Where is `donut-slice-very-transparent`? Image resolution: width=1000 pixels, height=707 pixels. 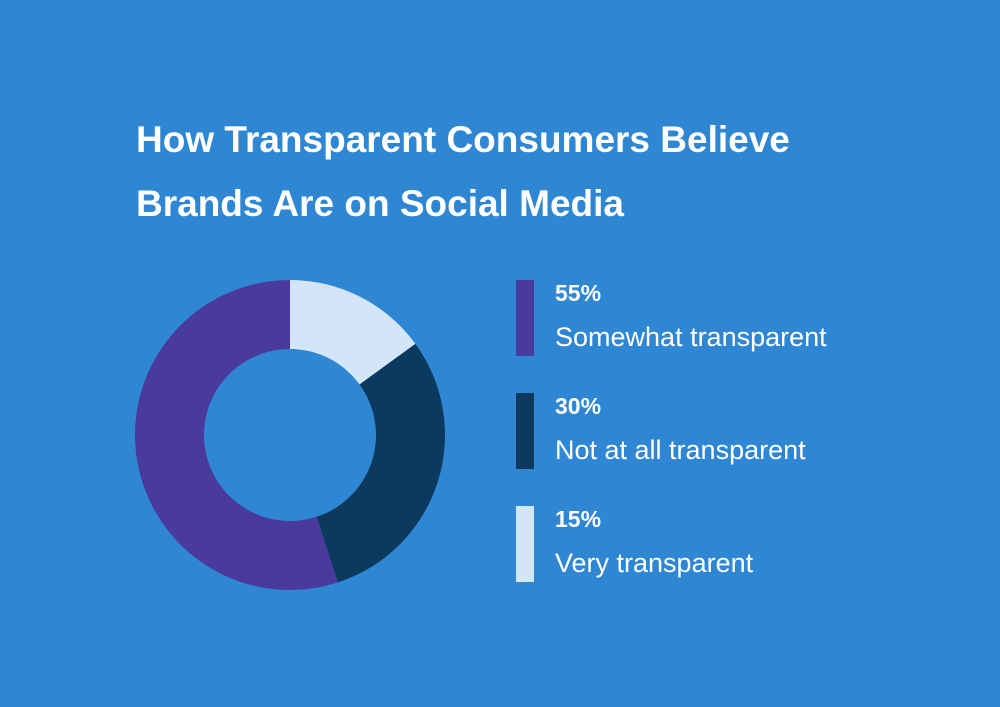
donut-slice-very-transparent is located at coordinates (353, 332).